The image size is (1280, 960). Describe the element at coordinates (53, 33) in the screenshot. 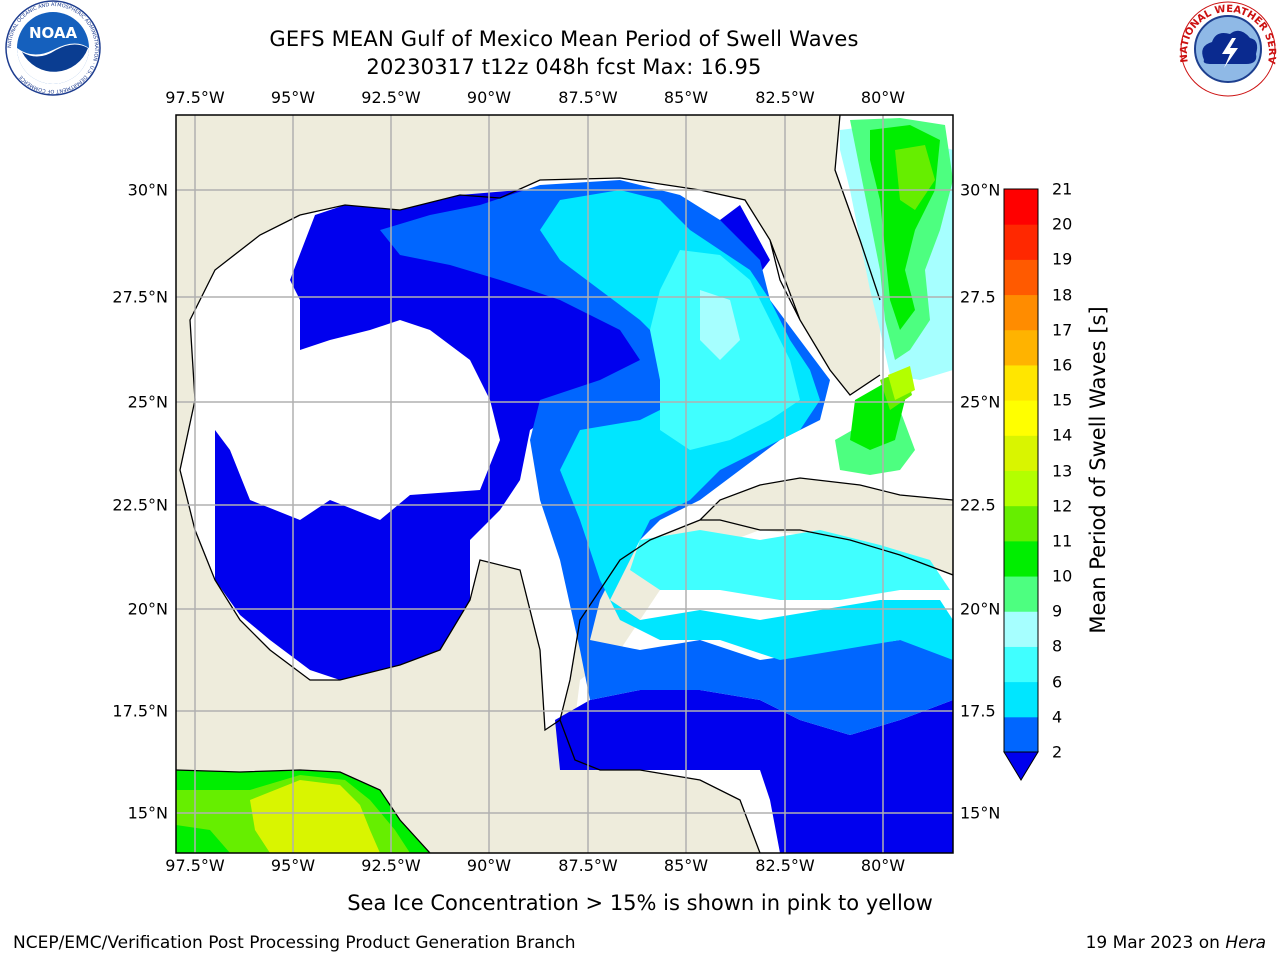

I see `noaa-logo-text: NOAA` at that location.